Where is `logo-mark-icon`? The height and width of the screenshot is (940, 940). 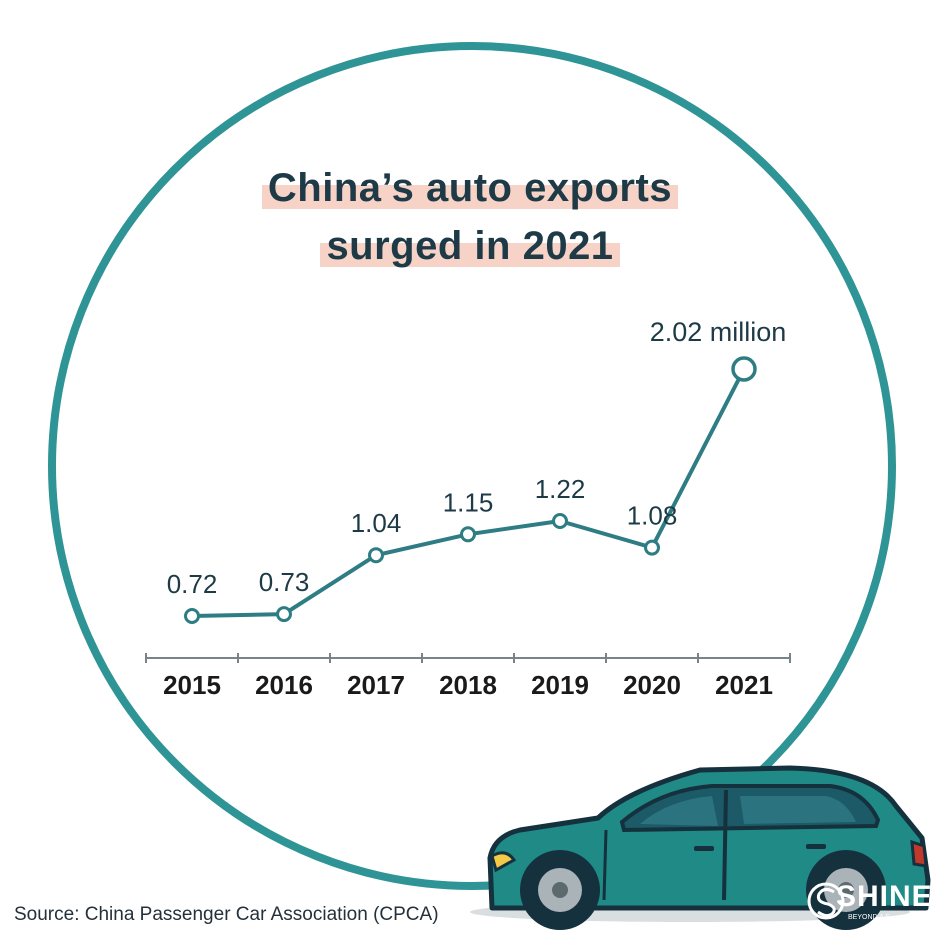 logo-mark-icon is located at coordinates (826, 901).